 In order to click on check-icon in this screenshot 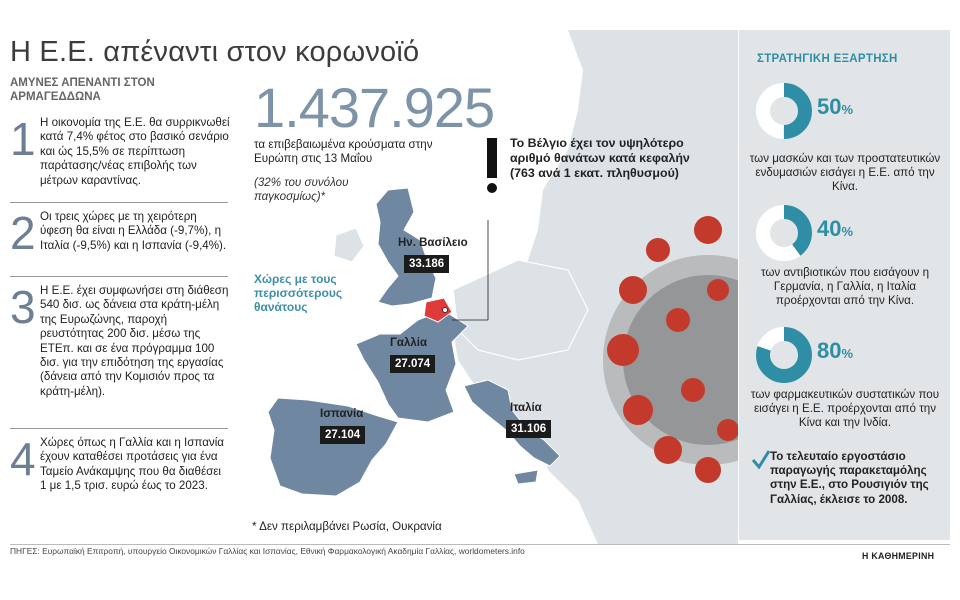, I will do `click(761, 462)`.